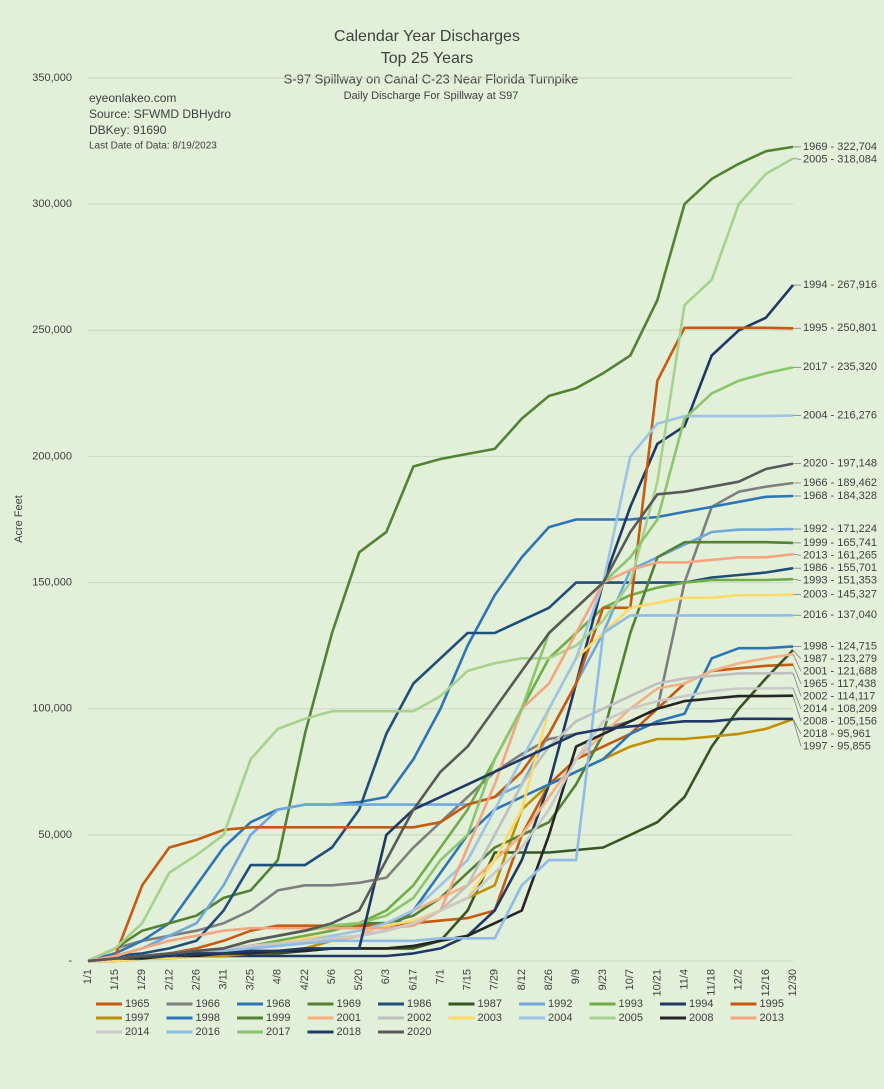 The width and height of the screenshot is (884, 1089). What do you see at coordinates (840, 543) in the screenshot?
I see `end-label: 1999 - 165,741` at bounding box center [840, 543].